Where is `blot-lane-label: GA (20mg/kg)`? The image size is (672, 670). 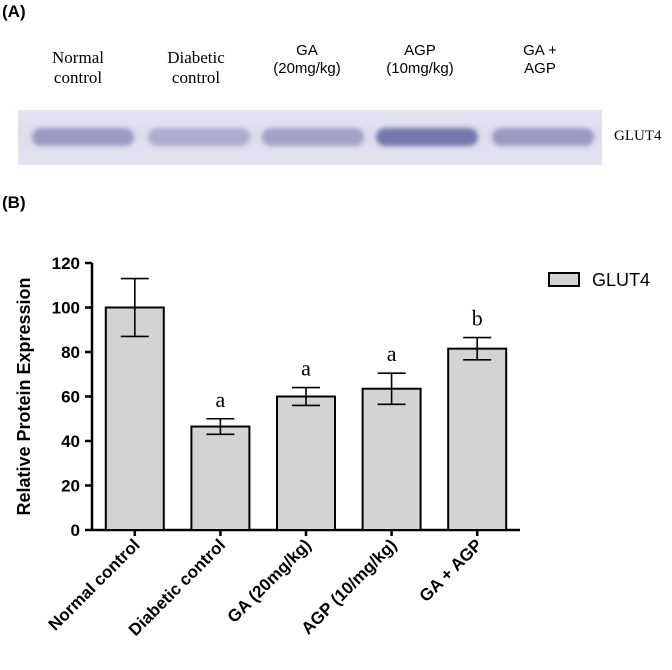
blot-lane-label: GA (20mg/kg) is located at coordinates (307, 59).